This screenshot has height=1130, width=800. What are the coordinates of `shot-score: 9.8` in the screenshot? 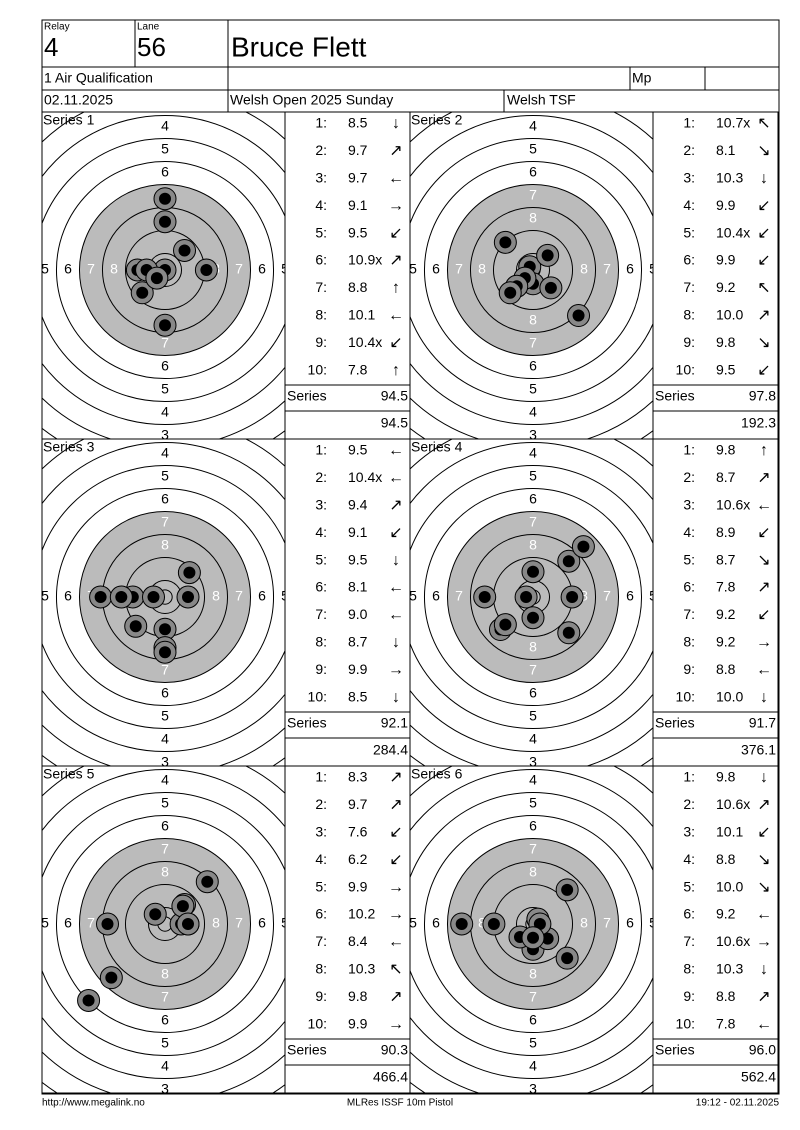 It's located at (358, 996).